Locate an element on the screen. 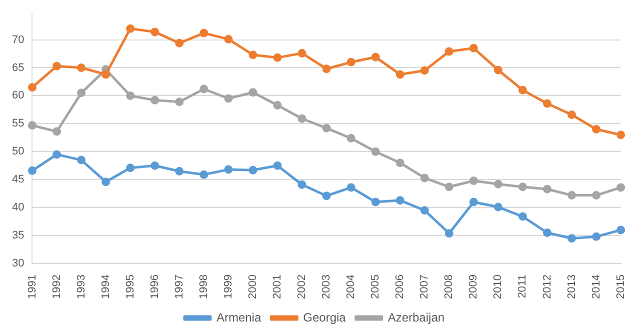 This screenshot has height=336, width=637. x-tick-label: 1998 is located at coordinates (204, 287).